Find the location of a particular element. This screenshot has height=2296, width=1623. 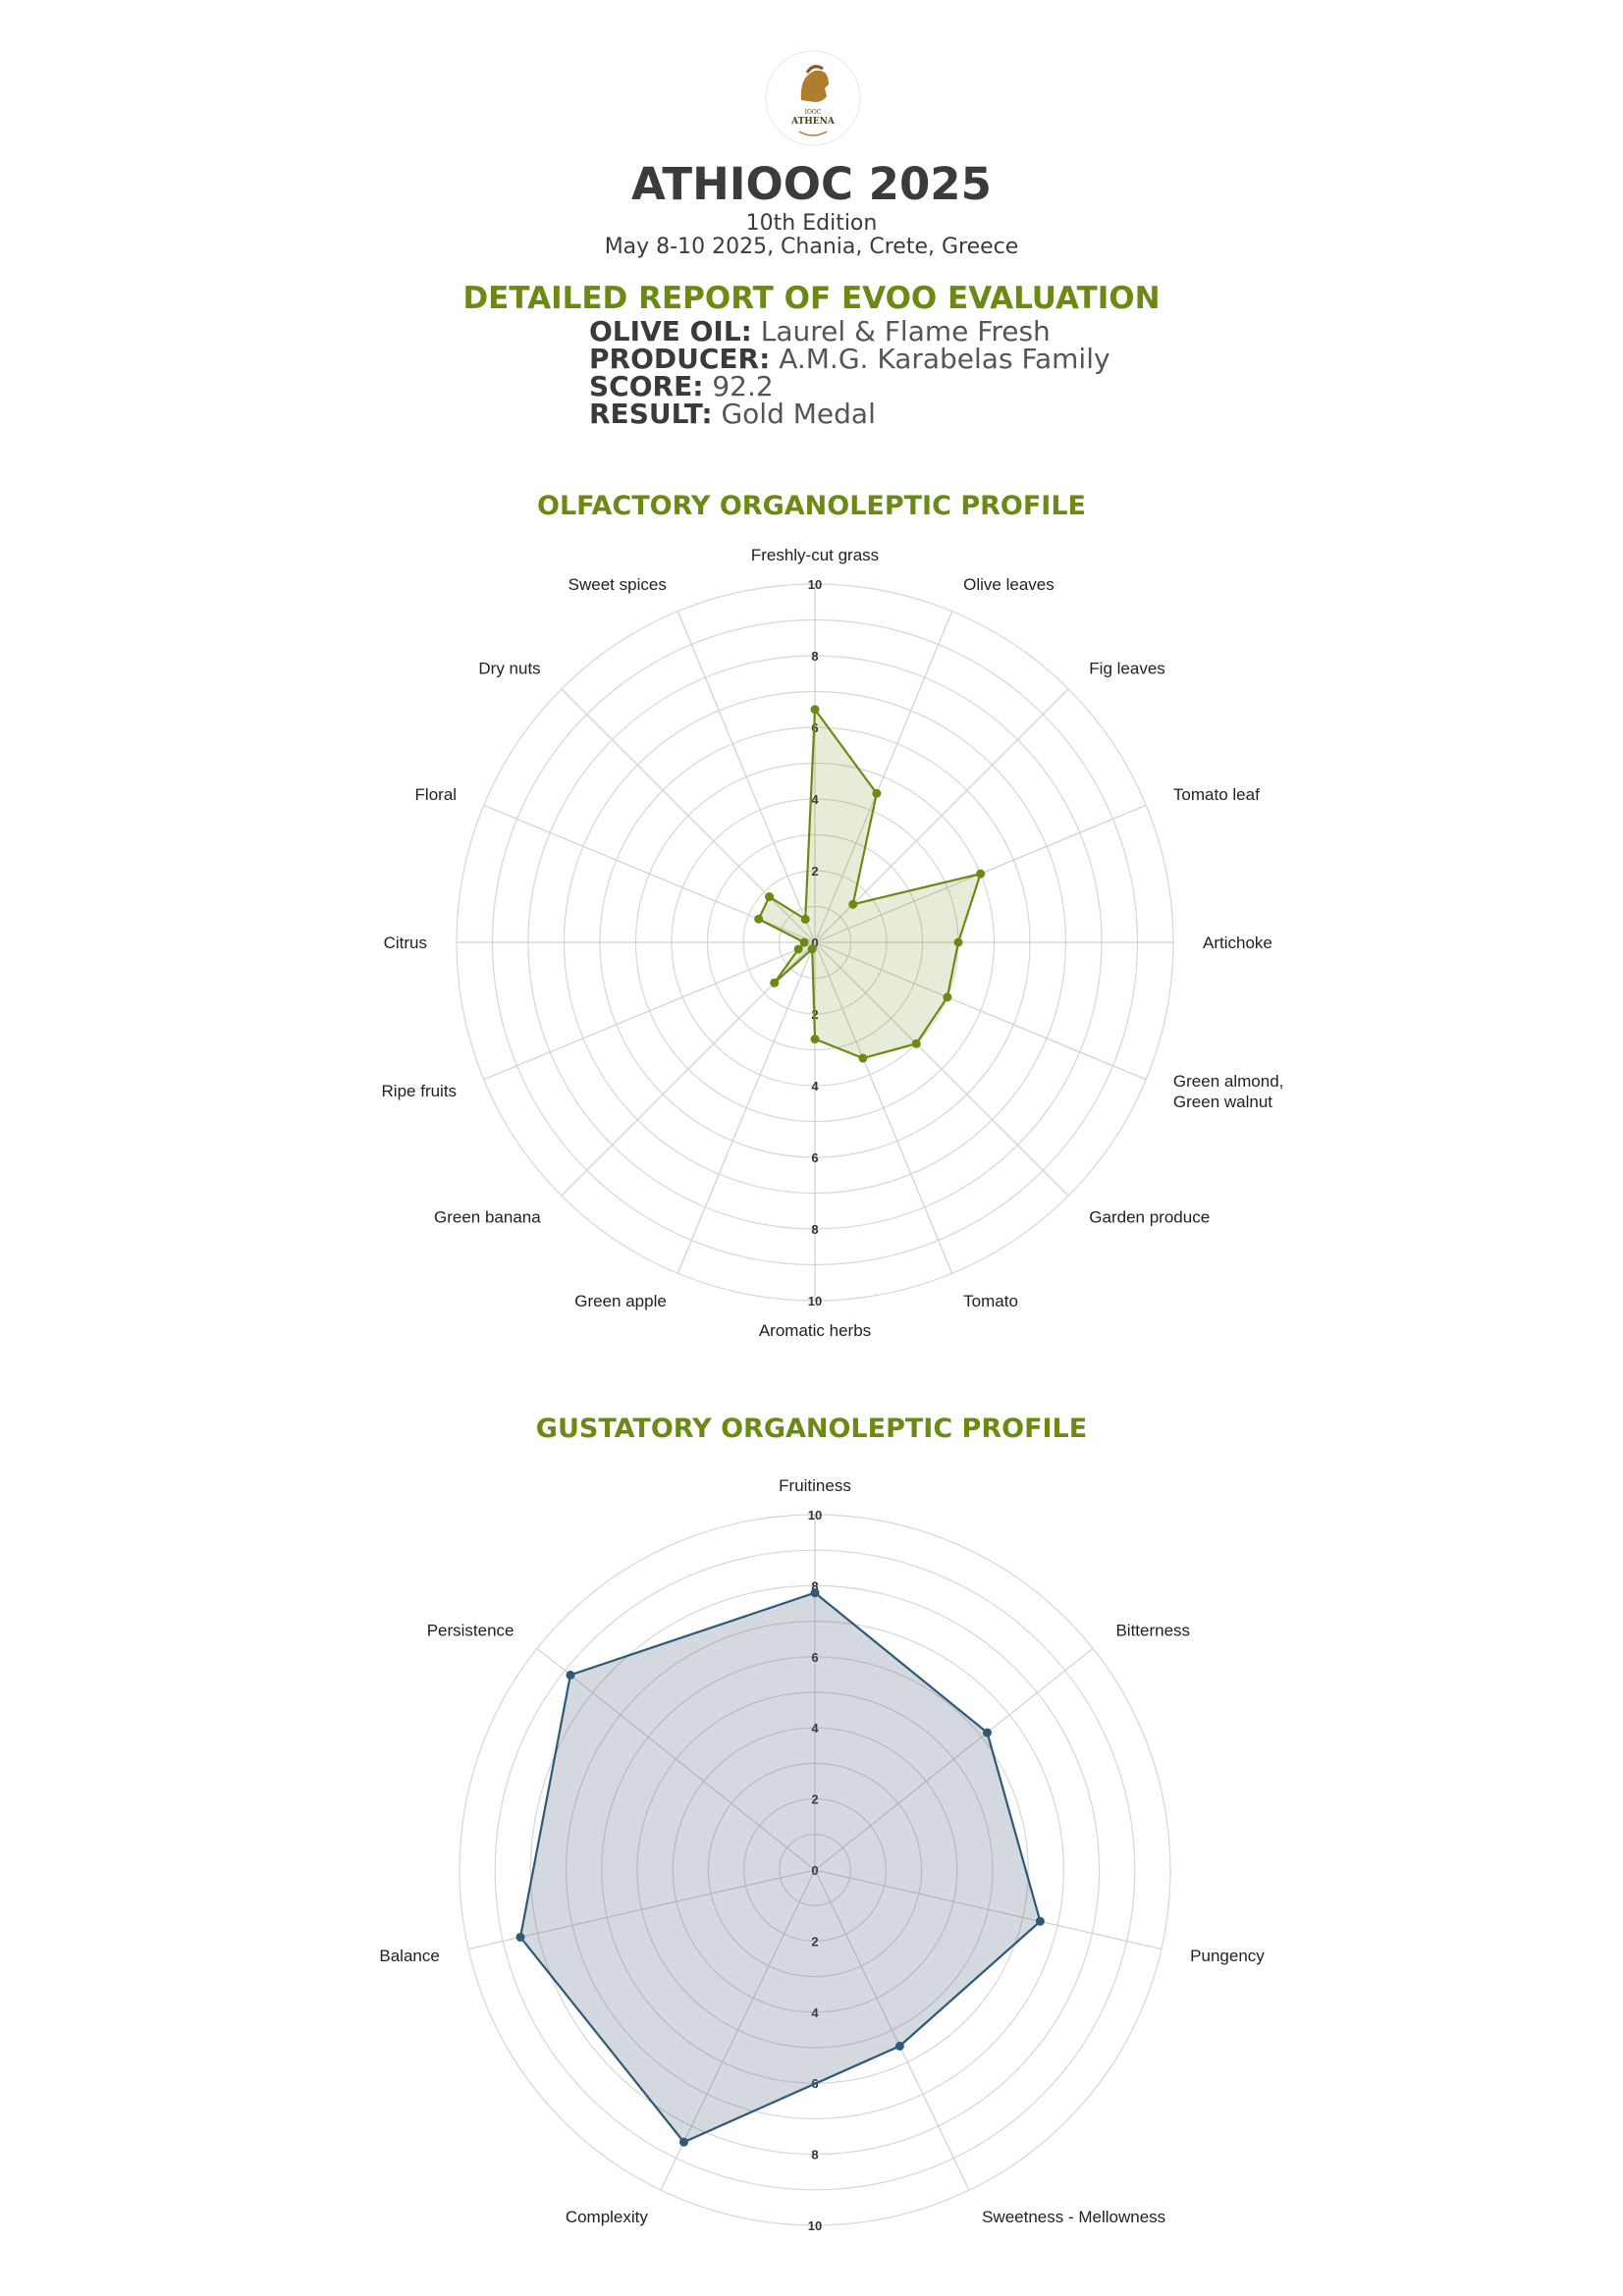

axis-label: Pungency is located at coordinates (1227, 1956).